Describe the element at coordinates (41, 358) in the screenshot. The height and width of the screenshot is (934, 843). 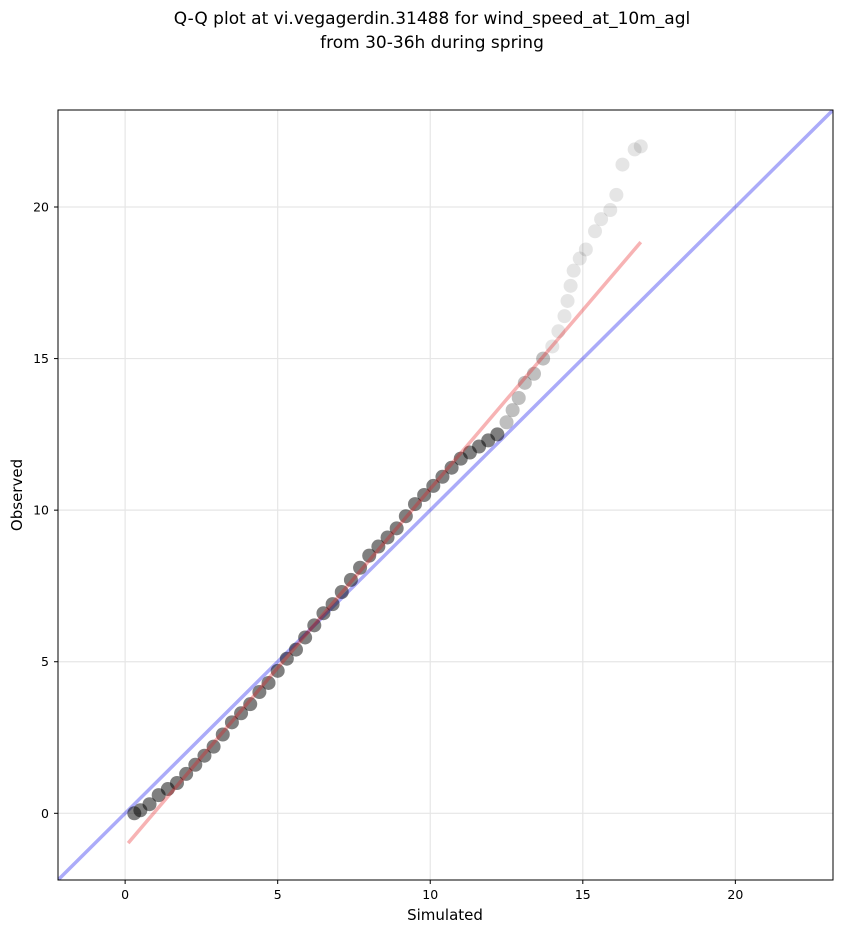
I see `y-tick-label: 15` at that location.